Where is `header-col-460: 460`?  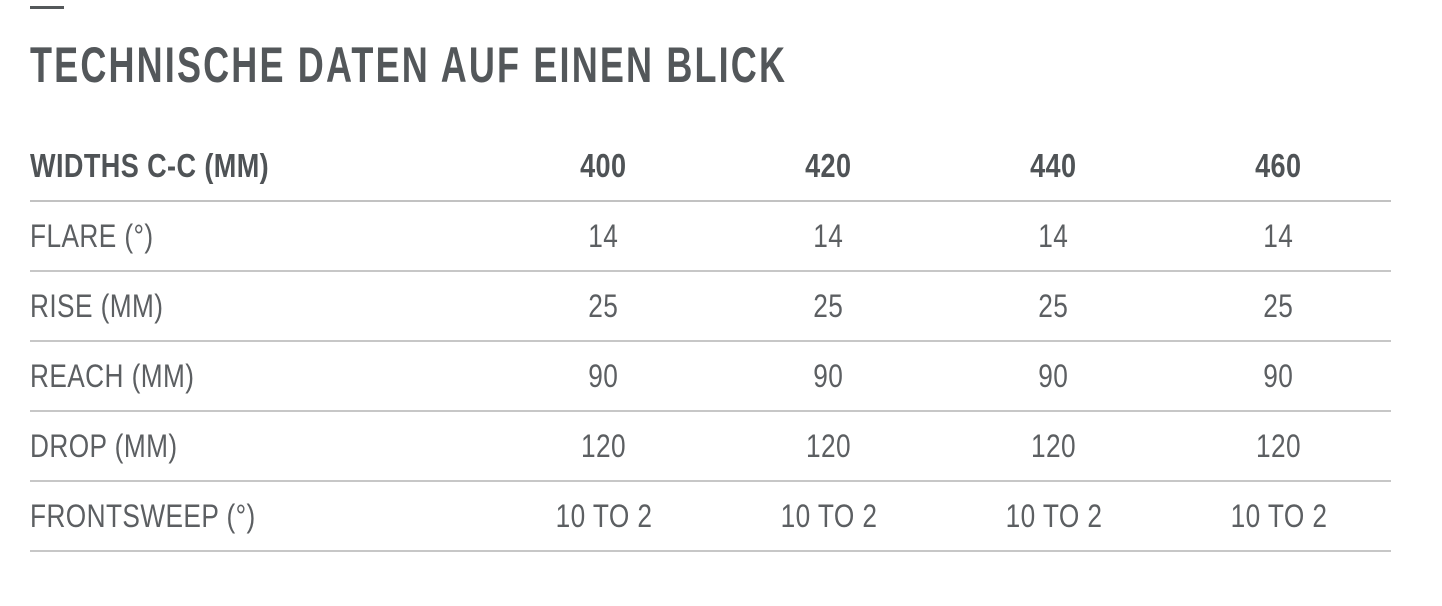 header-col-460: 460 is located at coordinates (1278, 166).